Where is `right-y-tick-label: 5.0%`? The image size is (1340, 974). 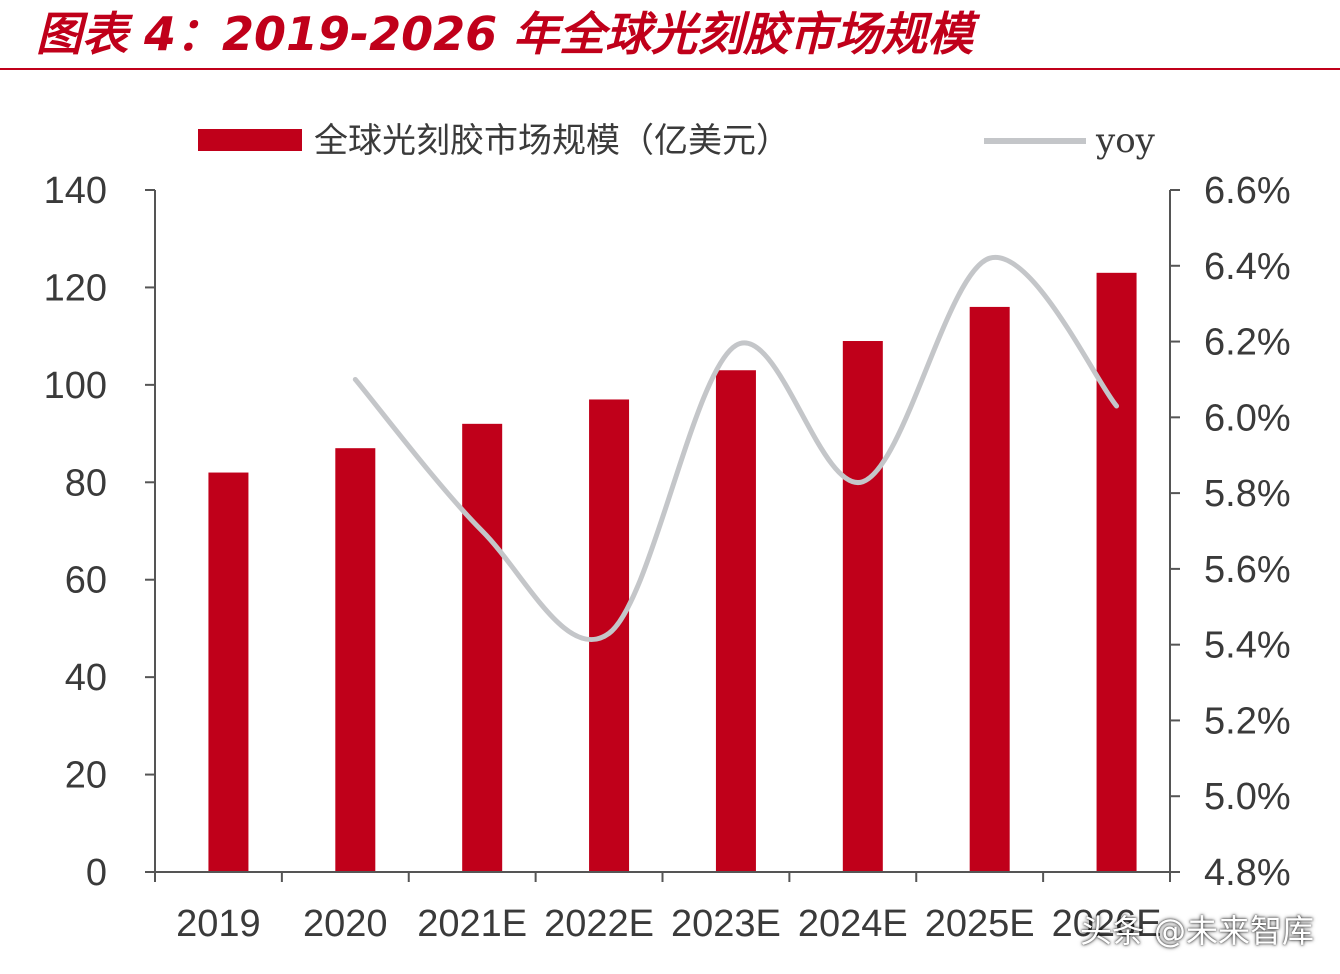 right-y-tick-label: 5.0% is located at coordinates (1247, 797).